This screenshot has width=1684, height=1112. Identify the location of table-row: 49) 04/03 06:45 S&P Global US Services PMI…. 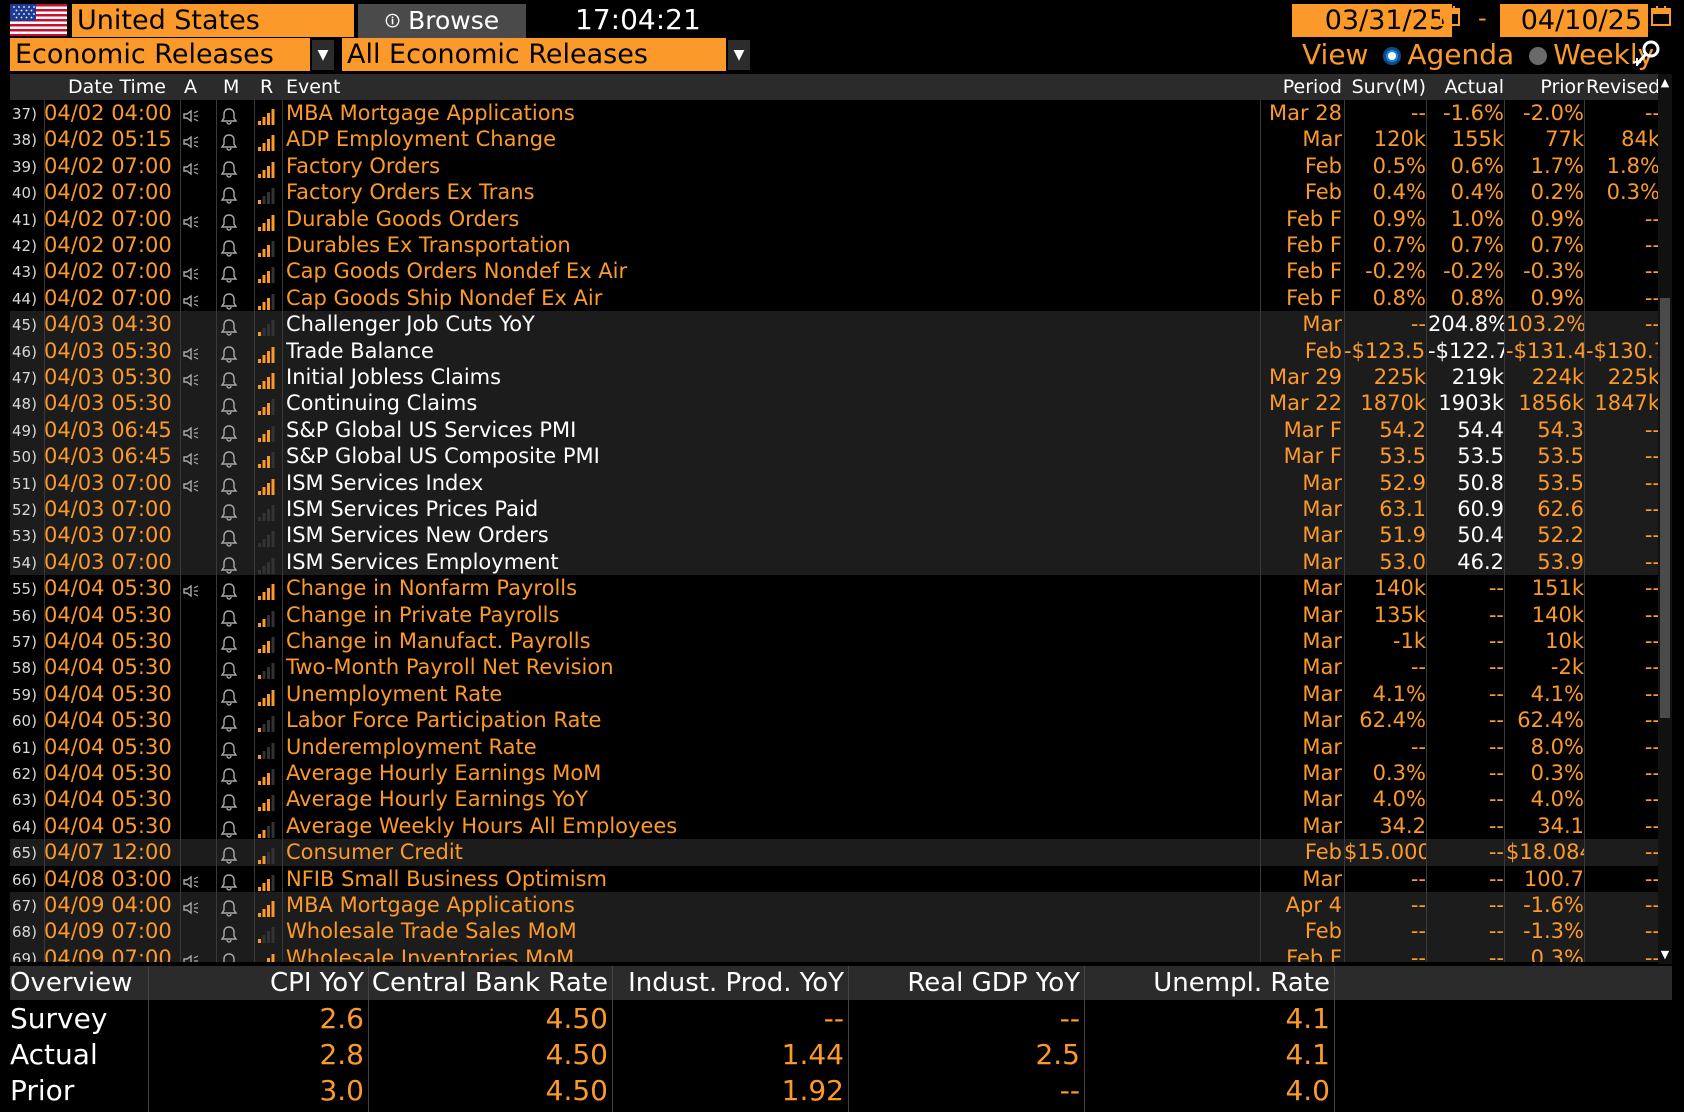
(835, 430).